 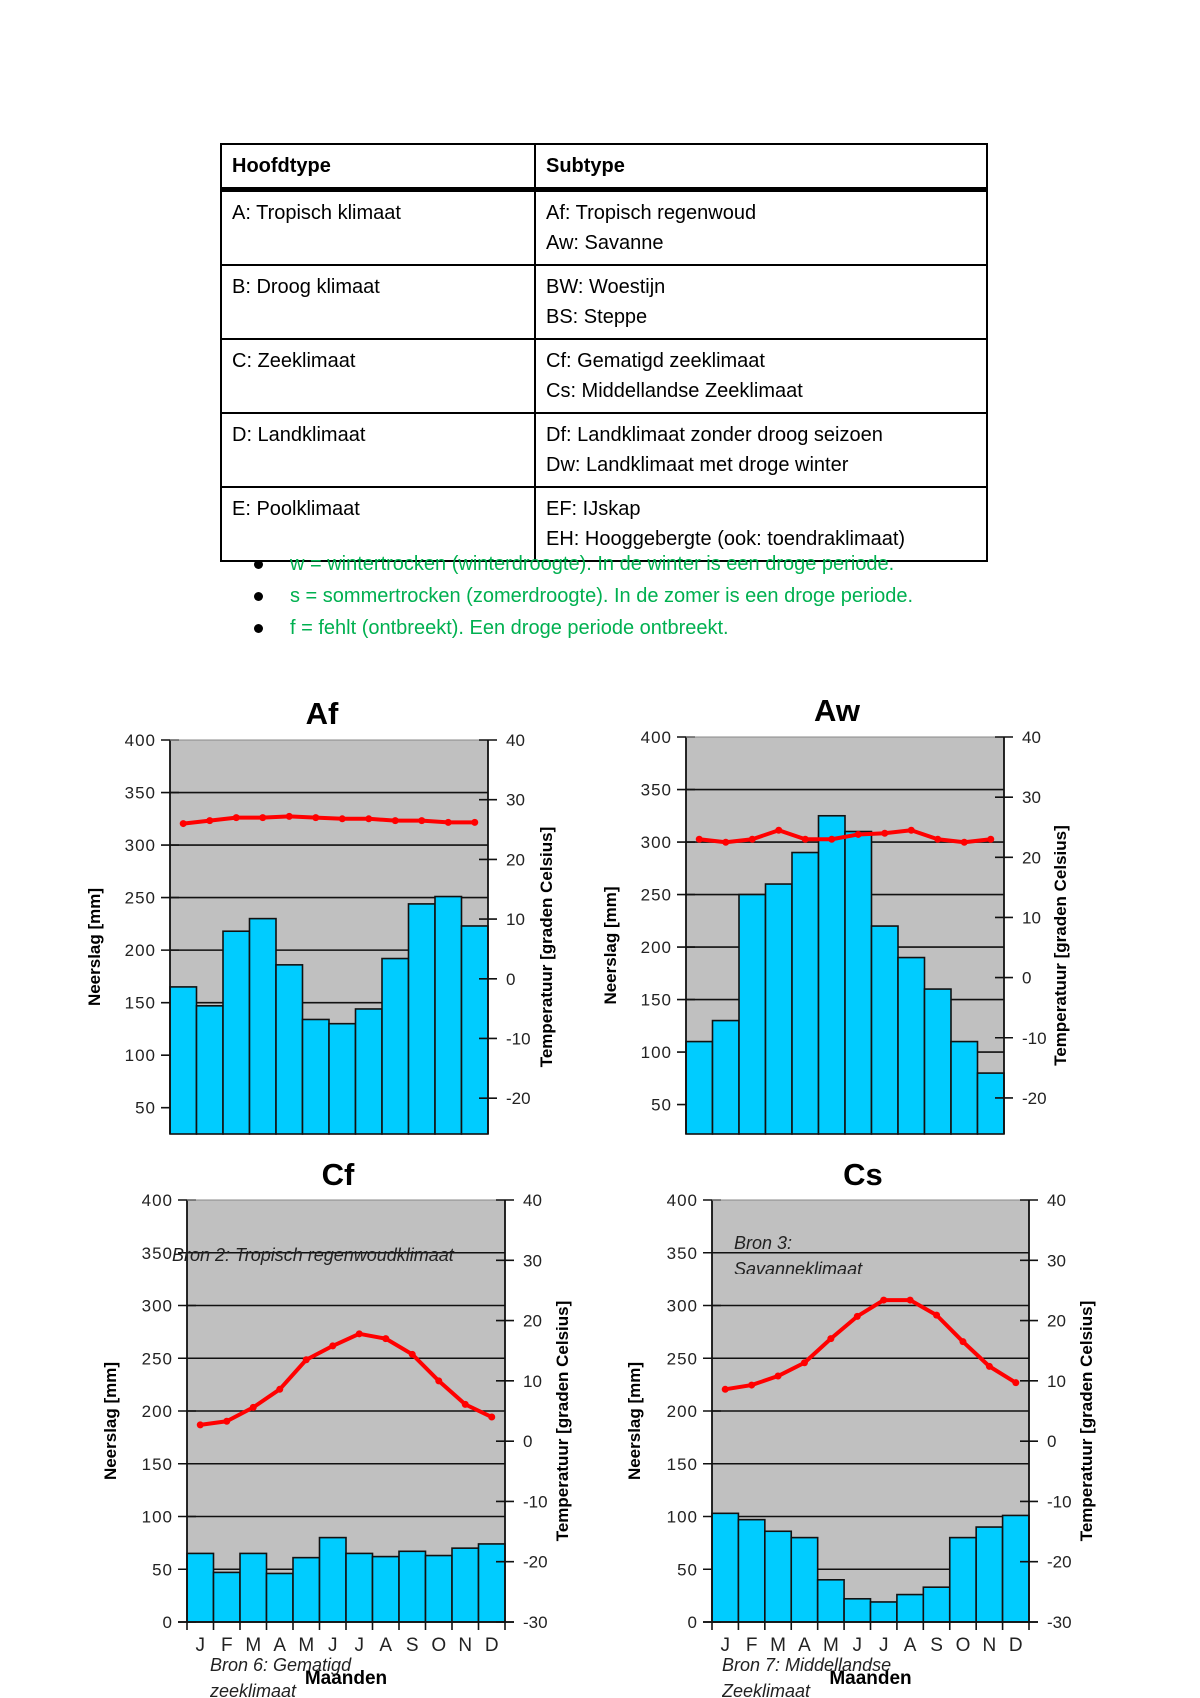 What do you see at coordinates (562, 1421) in the screenshot?
I see `y2-axis-label: Temperatuur [graden Celsius]` at bounding box center [562, 1421].